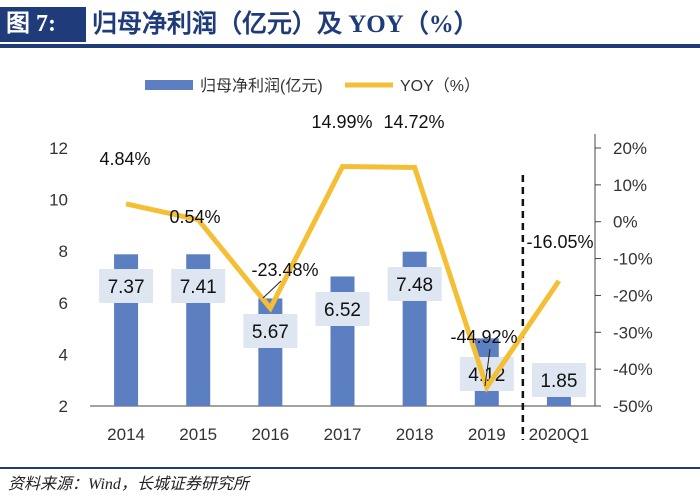 Image resolution: width=700 pixels, height=504 pixels. I want to click on yoy-value-label: 14.99%, so click(341, 122).